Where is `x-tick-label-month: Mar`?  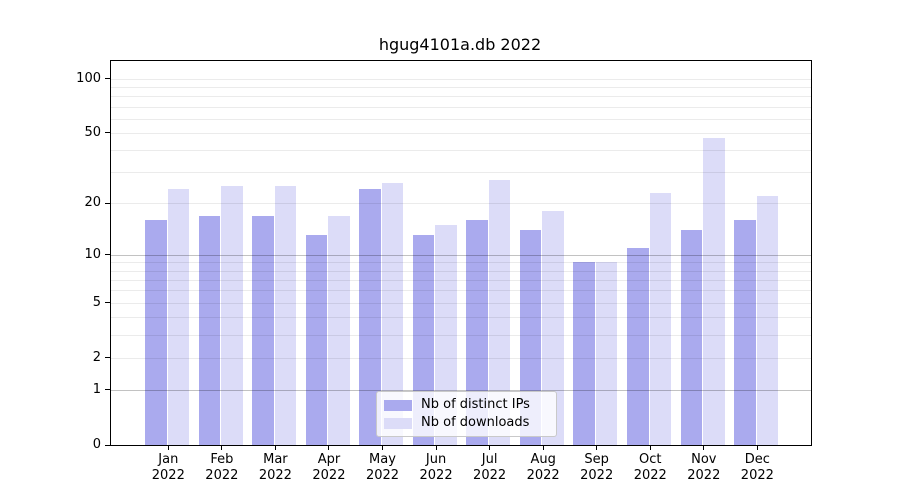
x-tick-label-month: Mar is located at coordinates (275, 459).